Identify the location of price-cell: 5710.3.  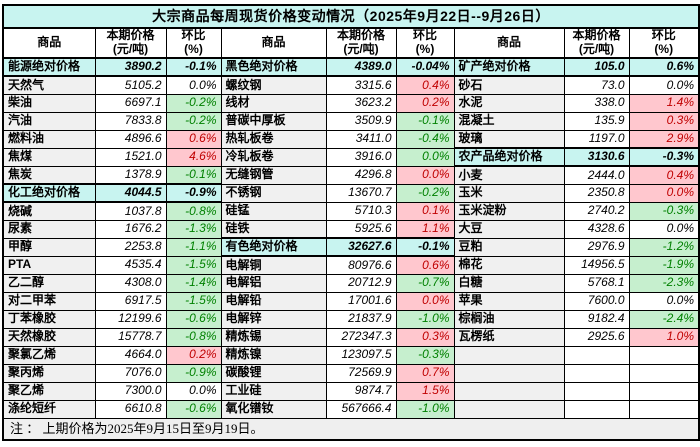
(361, 211).